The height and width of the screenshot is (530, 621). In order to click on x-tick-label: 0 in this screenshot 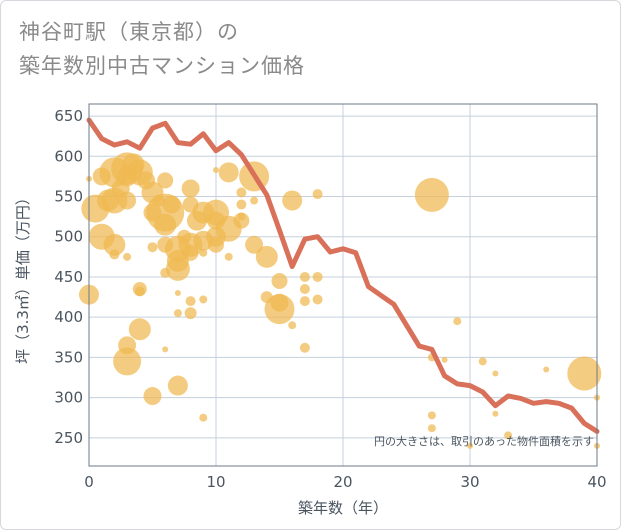, I will do `click(89, 482)`.